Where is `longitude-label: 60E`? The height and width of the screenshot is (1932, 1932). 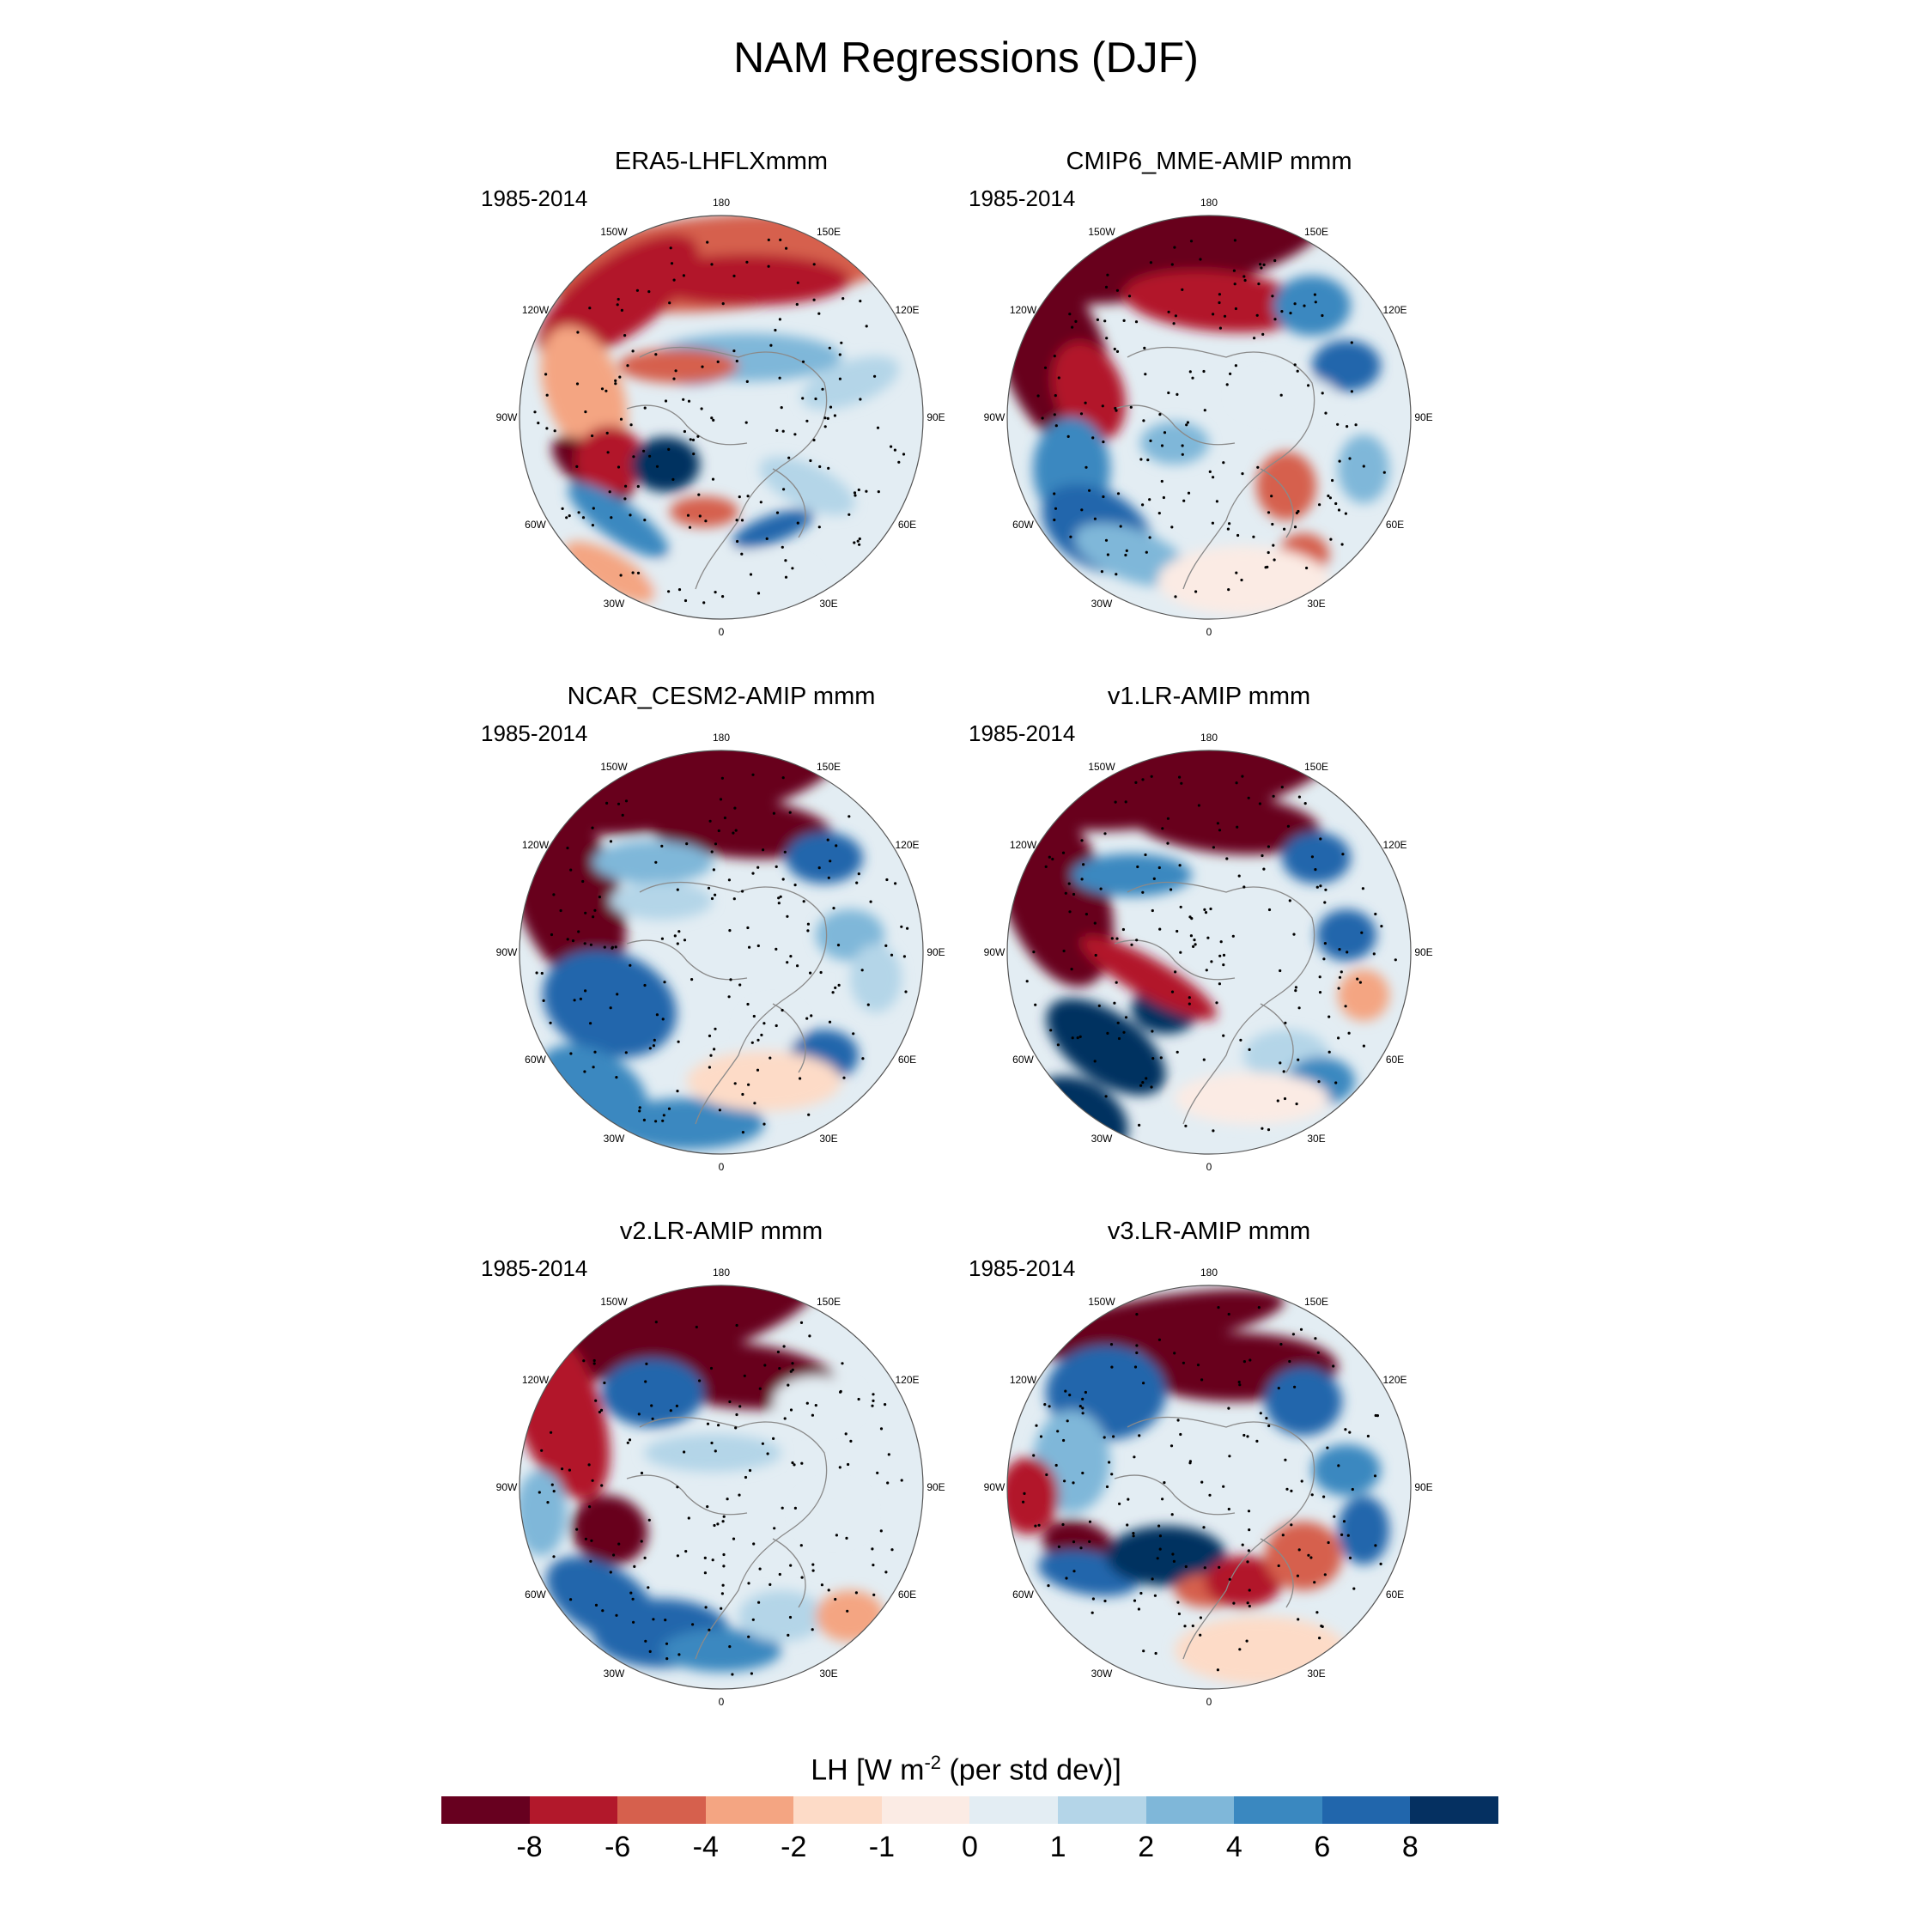
longitude-label: 60E is located at coordinates (1395, 525).